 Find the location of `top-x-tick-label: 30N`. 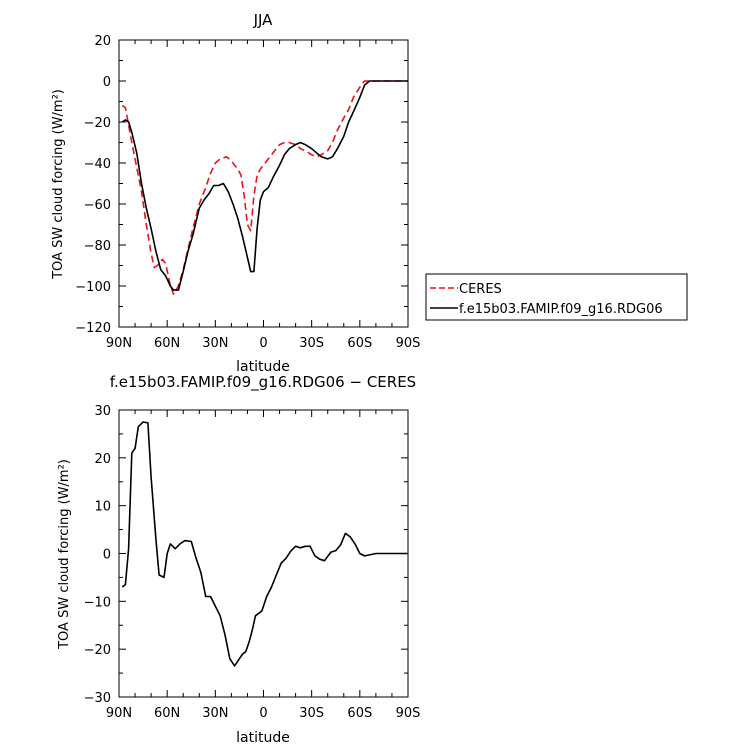

top-x-tick-label: 30N is located at coordinates (215, 343).